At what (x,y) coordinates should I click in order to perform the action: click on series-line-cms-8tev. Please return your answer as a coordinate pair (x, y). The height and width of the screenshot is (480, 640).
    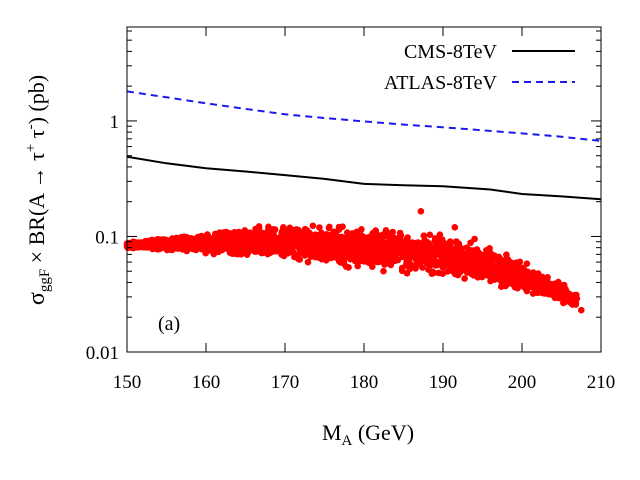
    Looking at the image, I should click on (364, 178).